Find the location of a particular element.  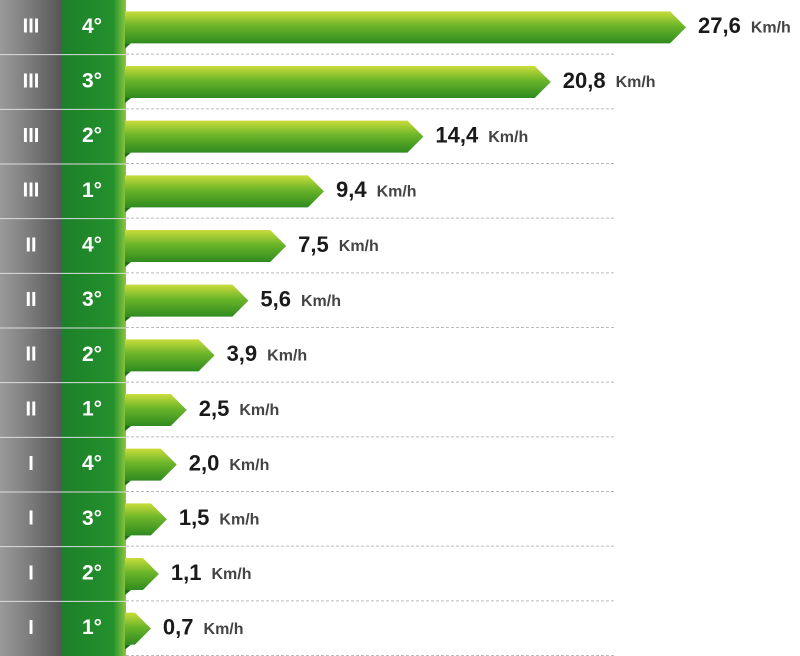

value-label: 9,4 is located at coordinates (351, 189).